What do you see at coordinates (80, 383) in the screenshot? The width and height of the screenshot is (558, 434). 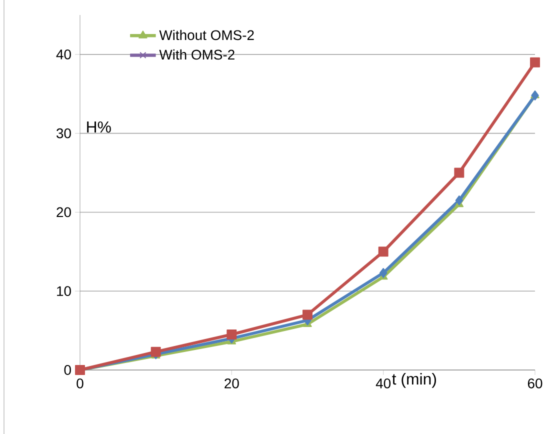 I see `x-tick-label: 0` at bounding box center [80, 383].